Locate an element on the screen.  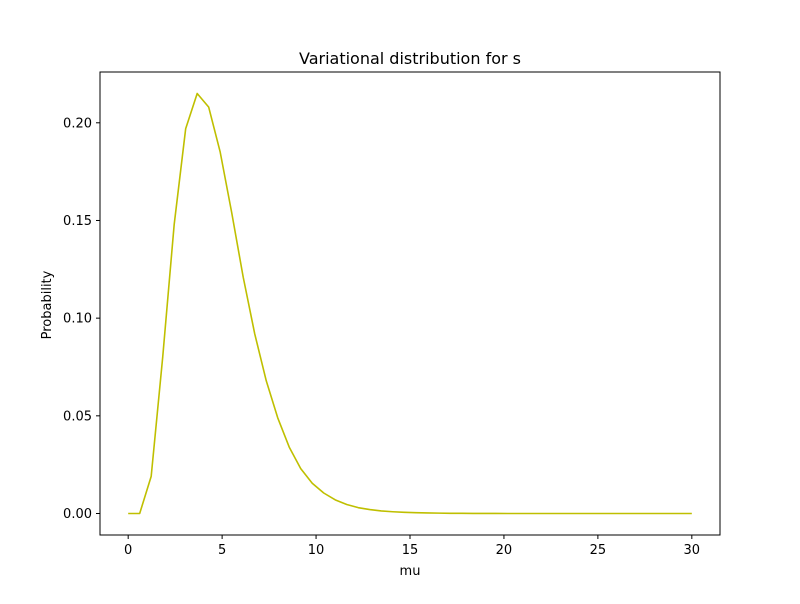
y-axis-ticks: 0.00 0.05 0.10 0.15 0.20 is located at coordinates (81, 319).